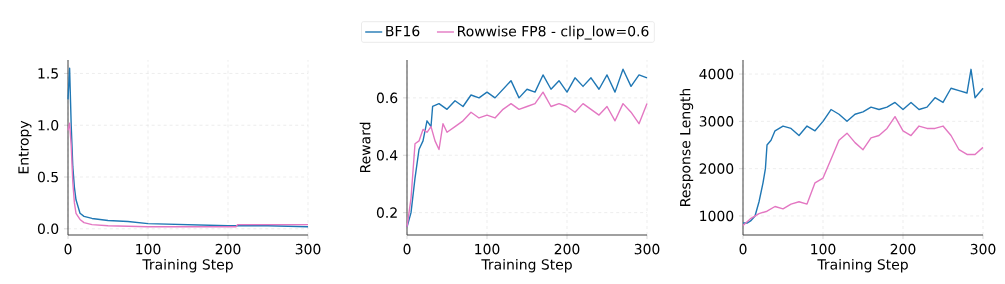 The image size is (1005, 284). Describe the element at coordinates (553, 32) in the screenshot. I see `legend-label: Rowwise FP8 - clip_low=0.6` at that location.